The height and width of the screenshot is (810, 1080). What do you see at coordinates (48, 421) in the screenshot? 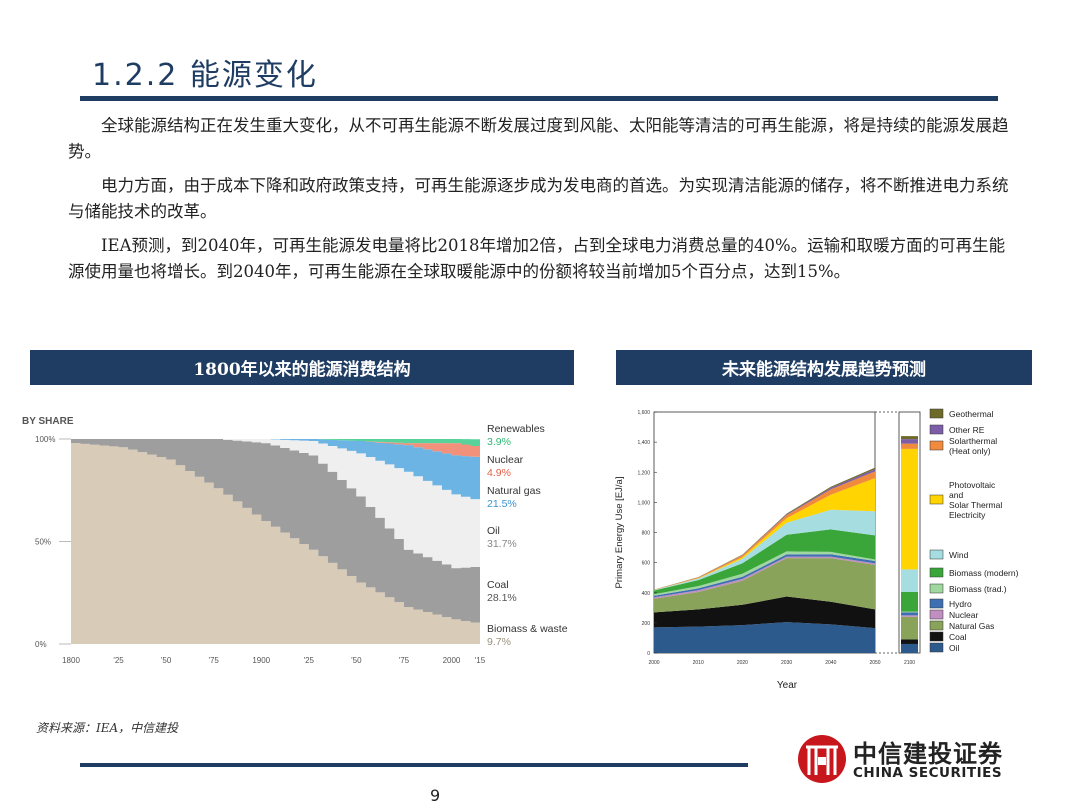
I see `chart-title: BY SHARE` at bounding box center [48, 421].